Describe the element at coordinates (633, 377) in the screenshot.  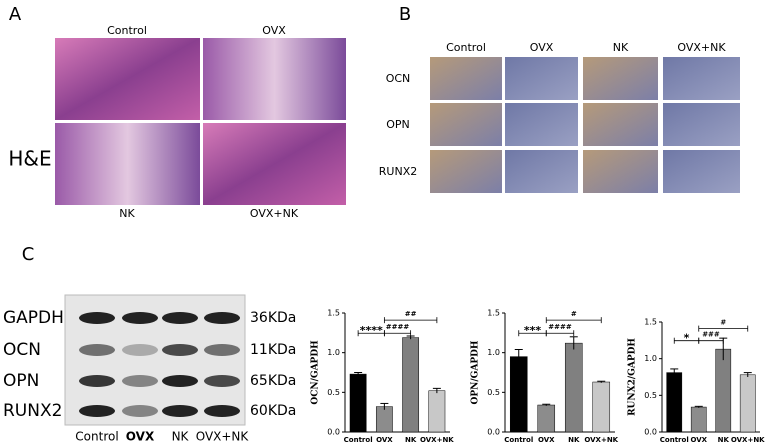
I see `y-axis-label: RUNX2/GAPDH` at that location.